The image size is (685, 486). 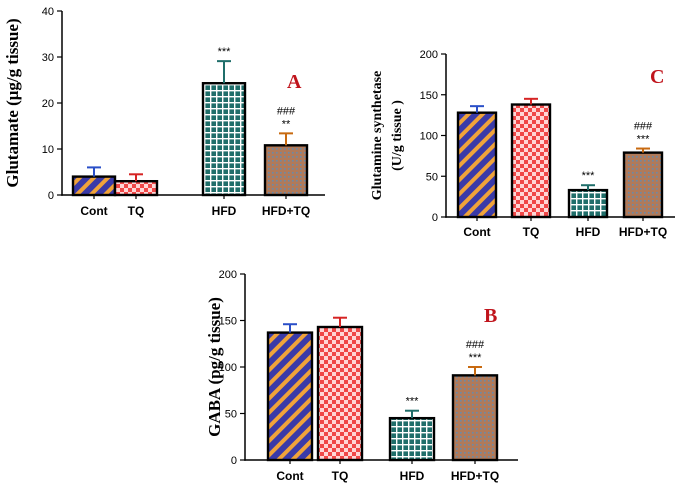 I want to click on y-tick-label: 30, so click(x=48, y=58).